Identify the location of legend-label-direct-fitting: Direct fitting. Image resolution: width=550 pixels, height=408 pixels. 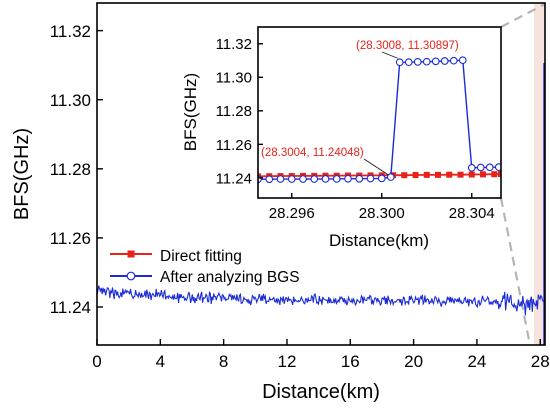
(201, 256).